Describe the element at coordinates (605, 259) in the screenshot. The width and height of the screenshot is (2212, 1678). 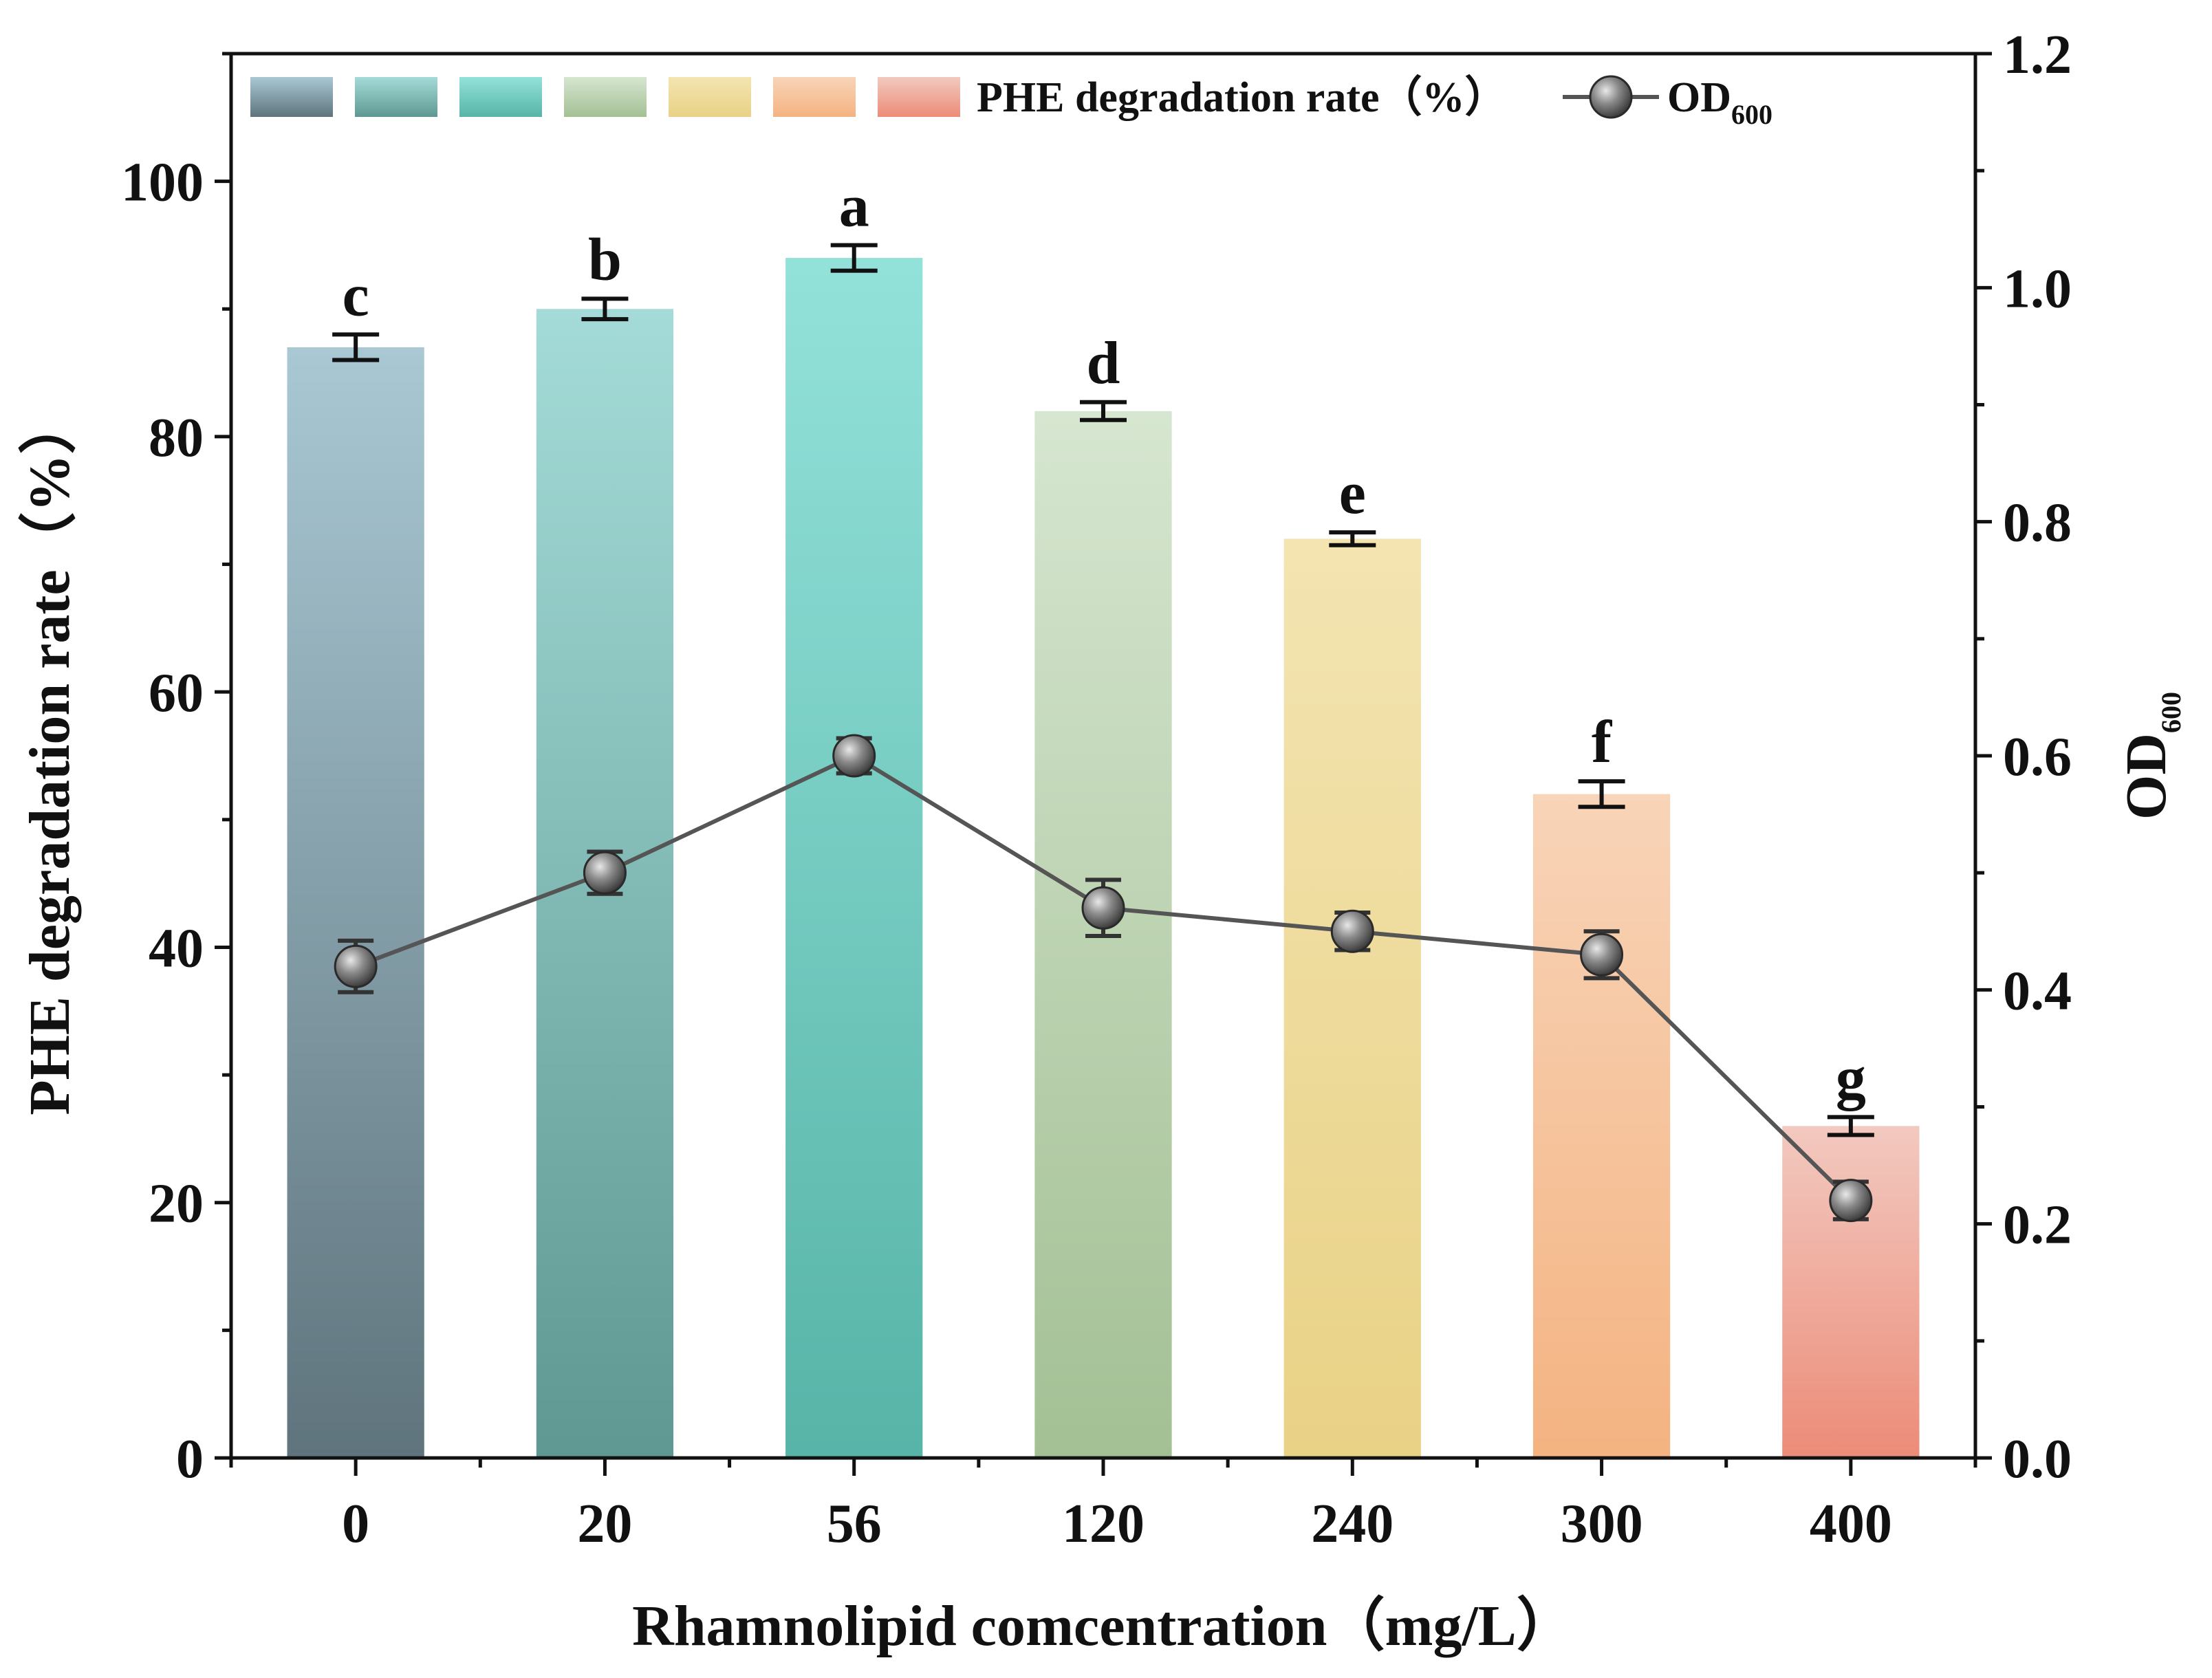
I see `significance-letter-20: b` at that location.